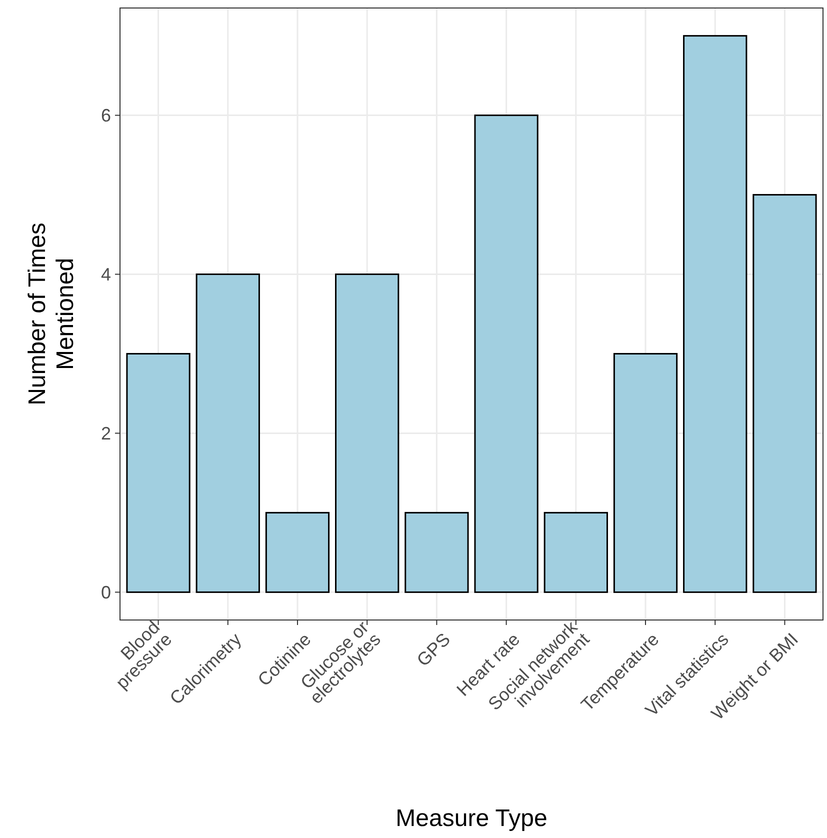 The image size is (827, 838). Describe the element at coordinates (51, 314) in the screenshot. I see `y-axis-title: Number of Times Mentioned` at that location.